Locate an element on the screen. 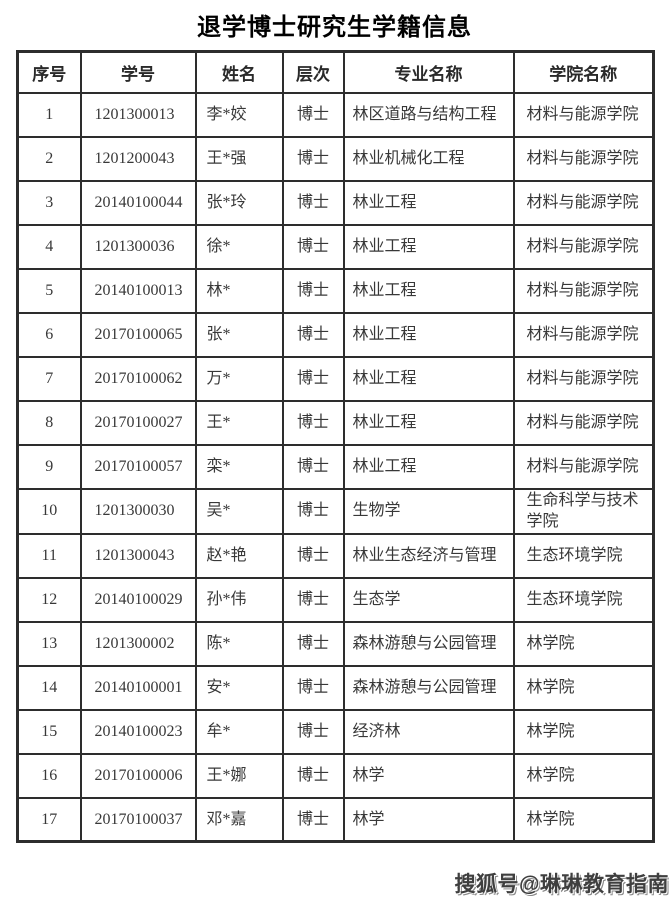  cell-student-id: 20140100029 is located at coordinates (138, 599).